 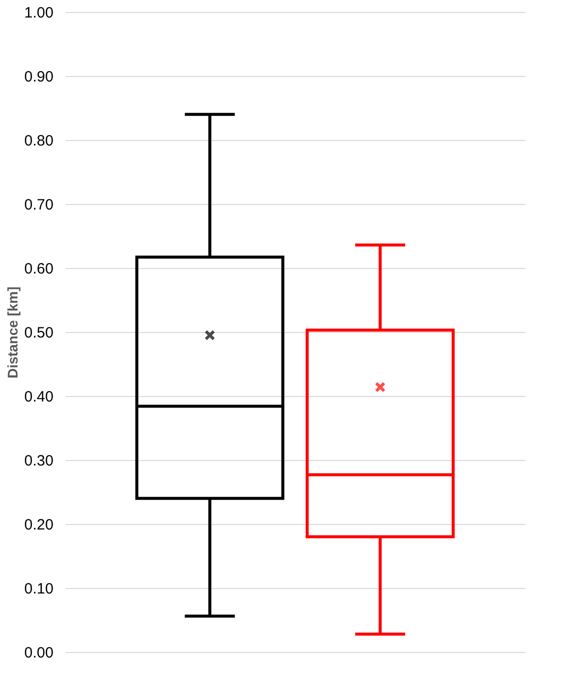 I want to click on y-axis-title: Distance [km], so click(x=12, y=332).